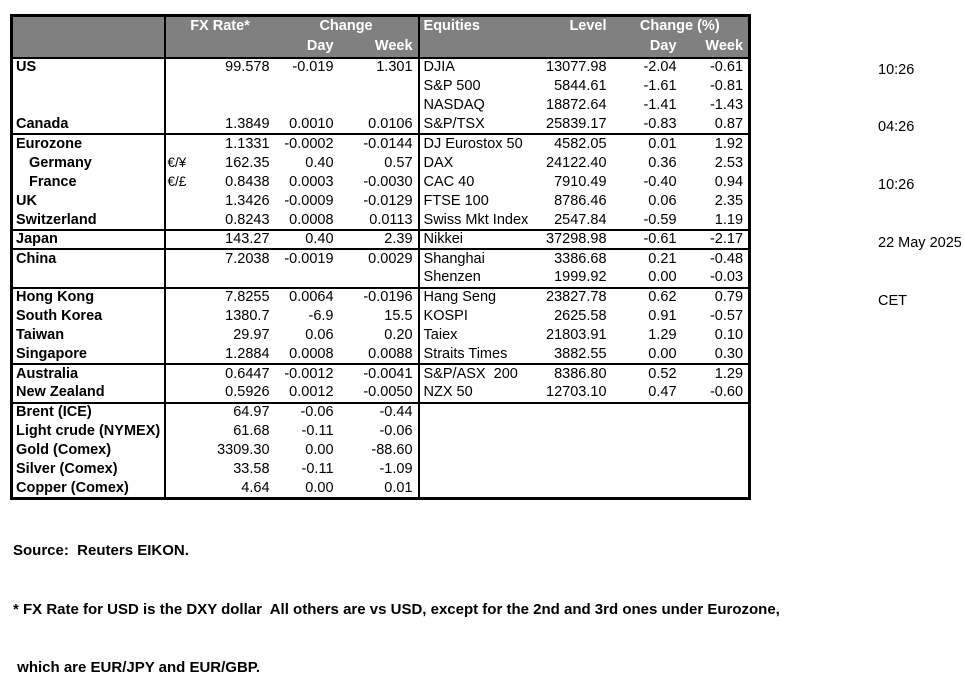  I want to click on cell-eq-week: -0.57, so click(726, 315).